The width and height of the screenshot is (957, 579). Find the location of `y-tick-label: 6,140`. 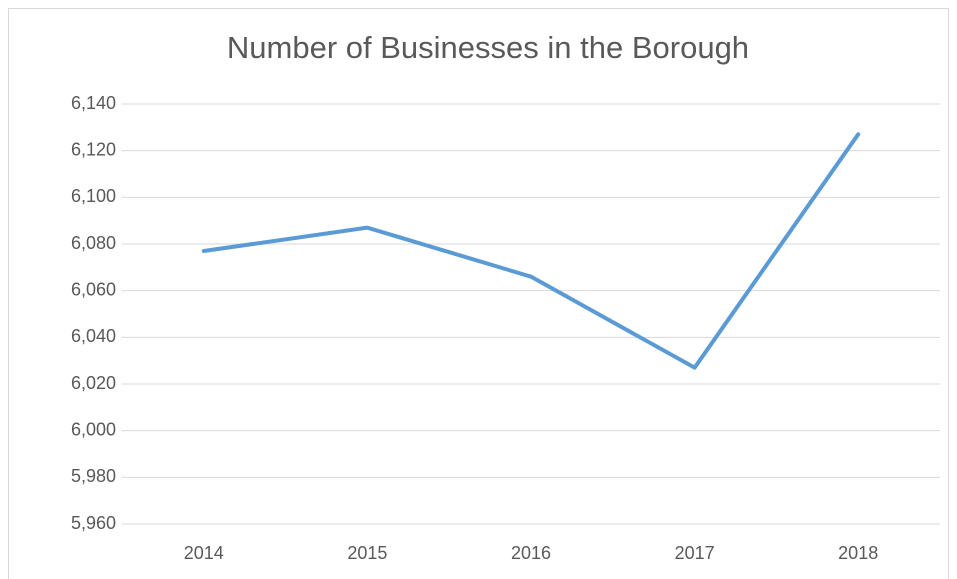

y-tick-label: 6,140 is located at coordinates (93, 103).